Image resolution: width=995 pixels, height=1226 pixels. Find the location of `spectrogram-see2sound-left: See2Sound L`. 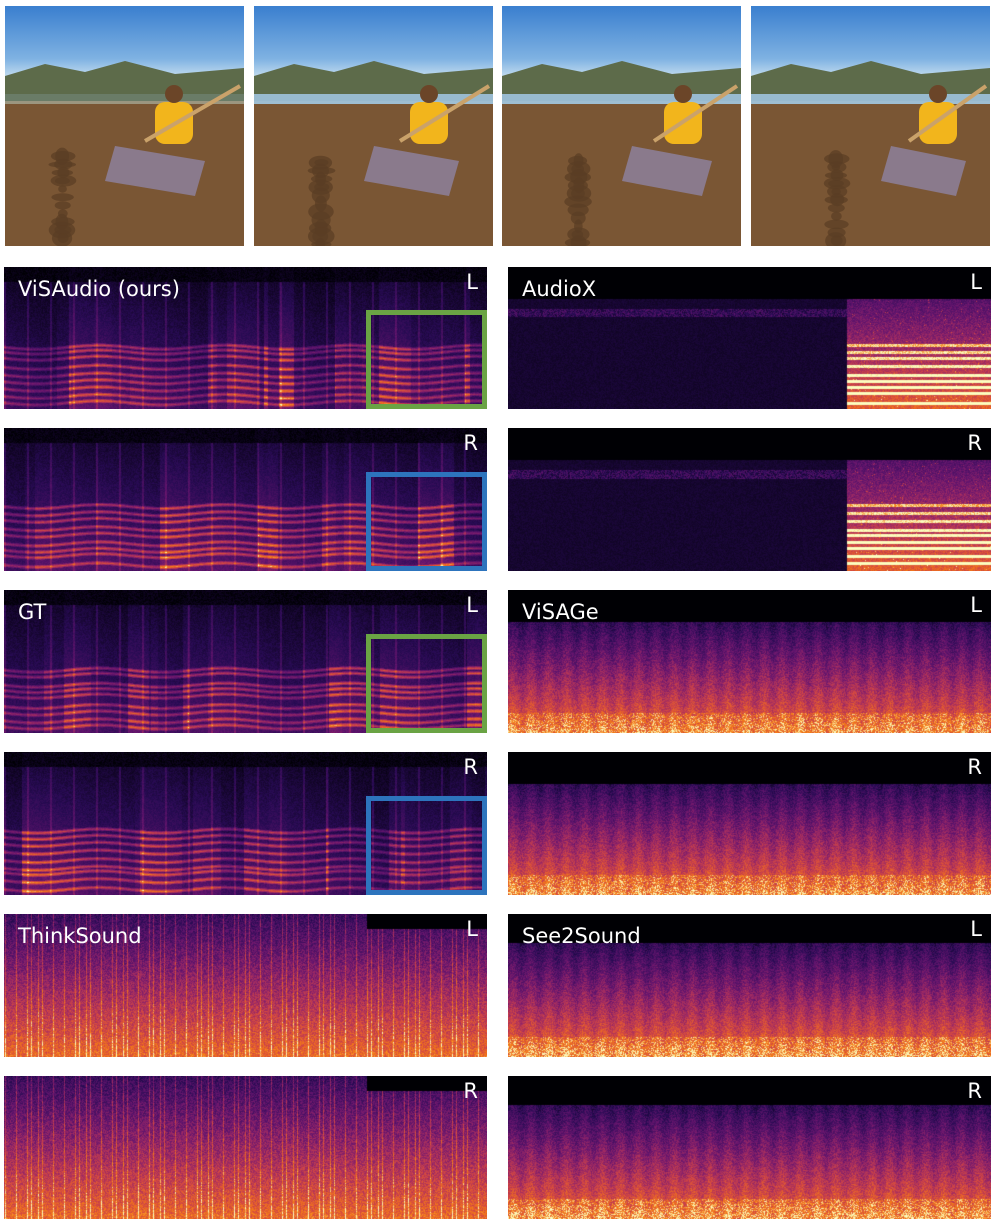

spectrogram-see2sound-left: See2Sound L is located at coordinates (749, 985).